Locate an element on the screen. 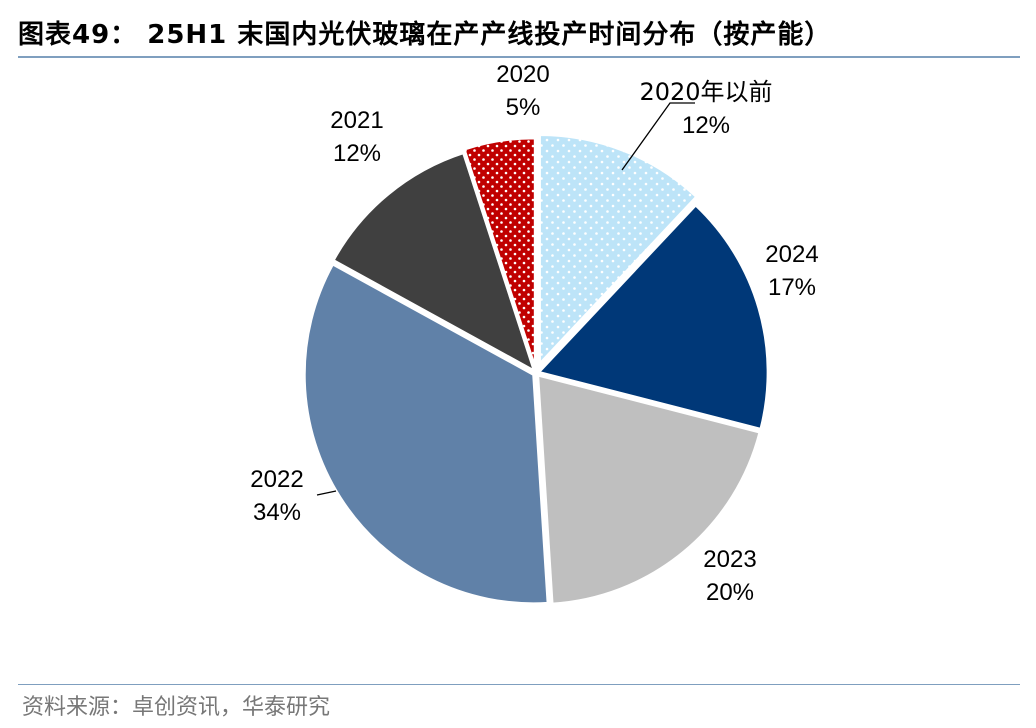  chart-title: 图表49： 25H1 末国内光伏玻璃在产产线投产时间分布（按产能） is located at coordinates (425, 35).